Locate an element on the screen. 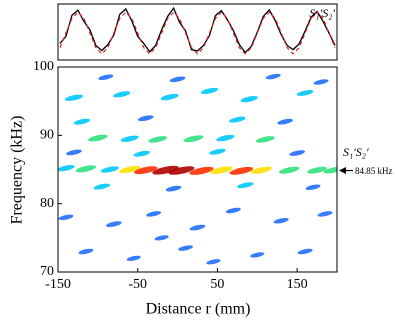 This screenshot has height=334, width=395. x-tick-label: 50 is located at coordinates (217, 284).